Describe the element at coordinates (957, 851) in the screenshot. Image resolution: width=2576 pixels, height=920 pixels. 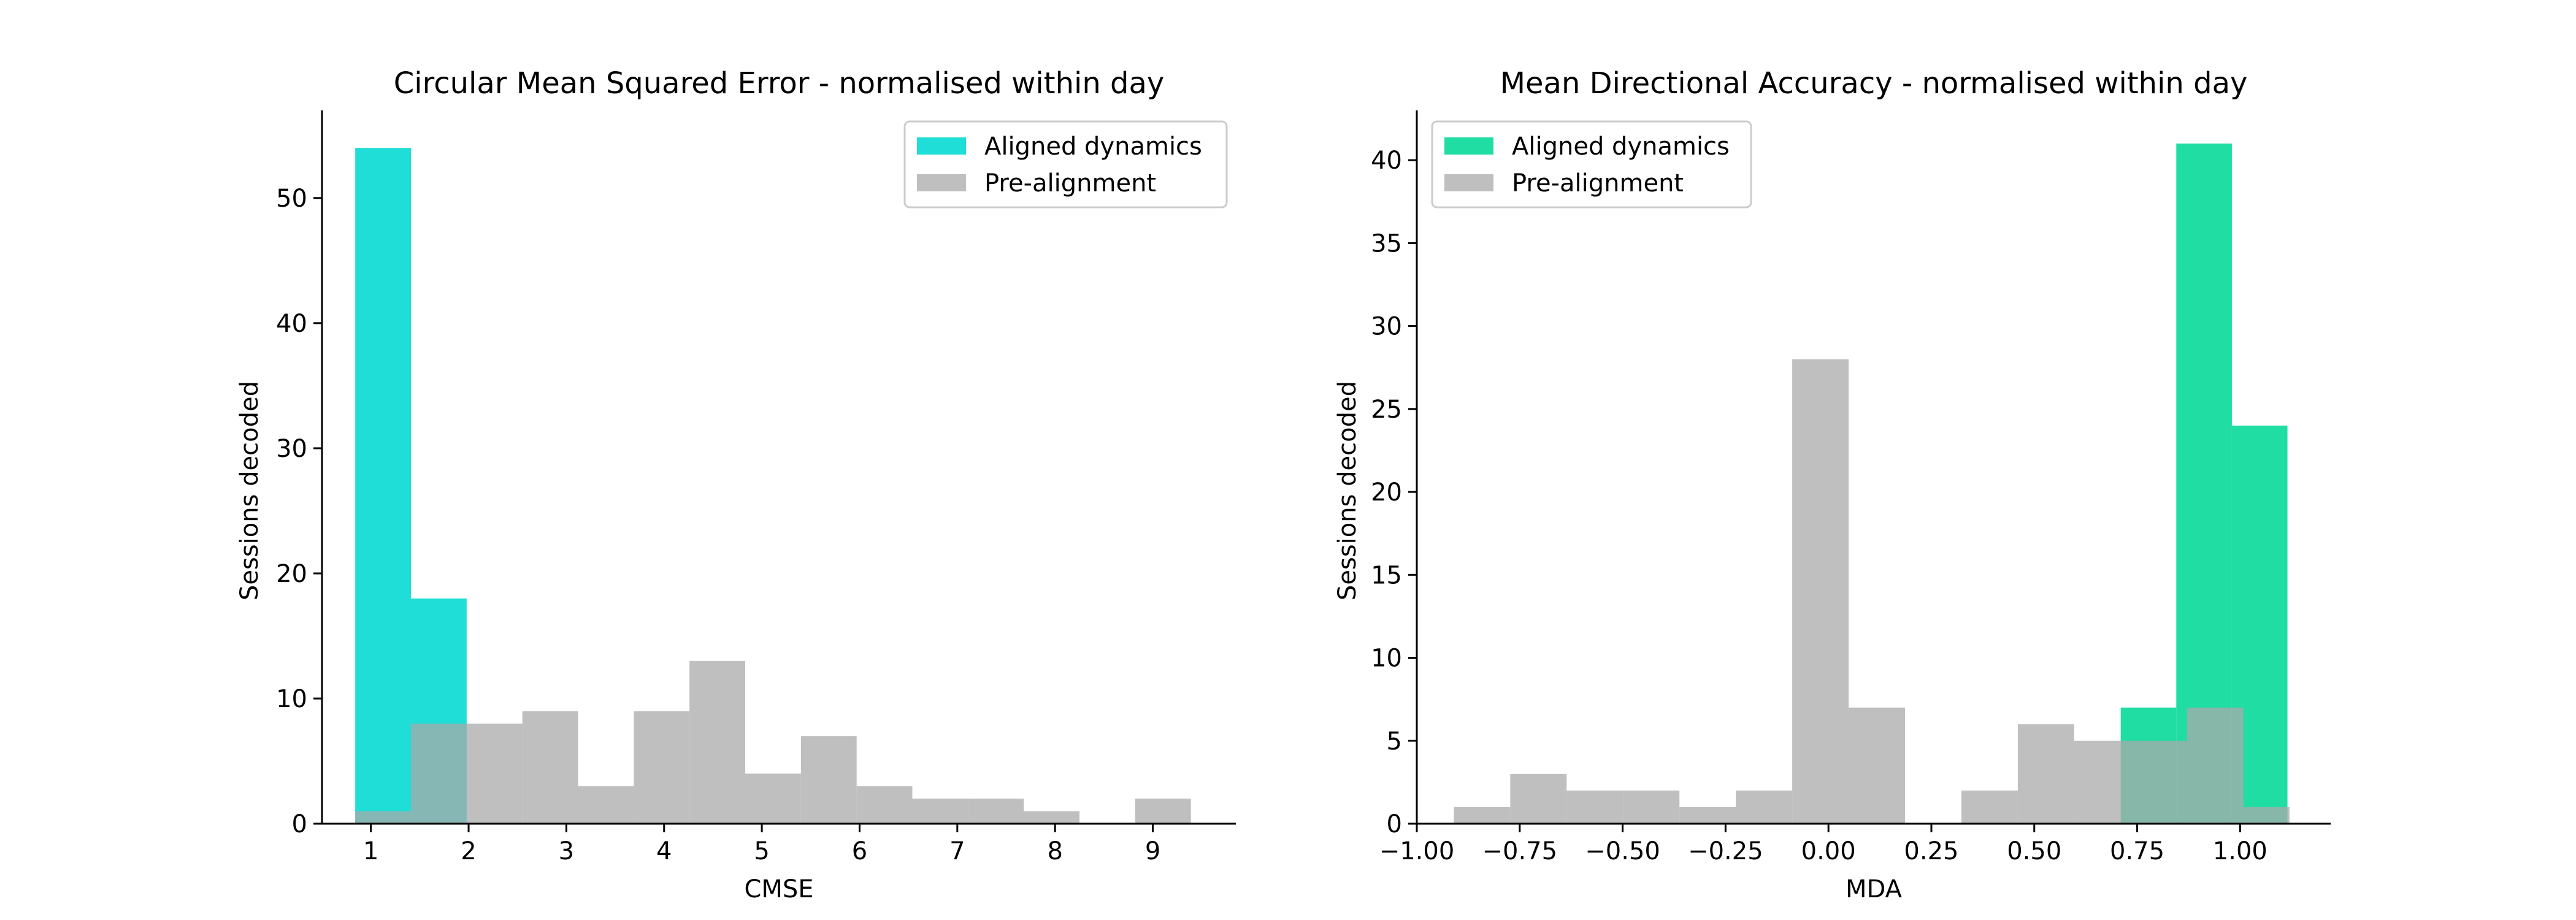
I see `x-tick-label: 7` at that location.